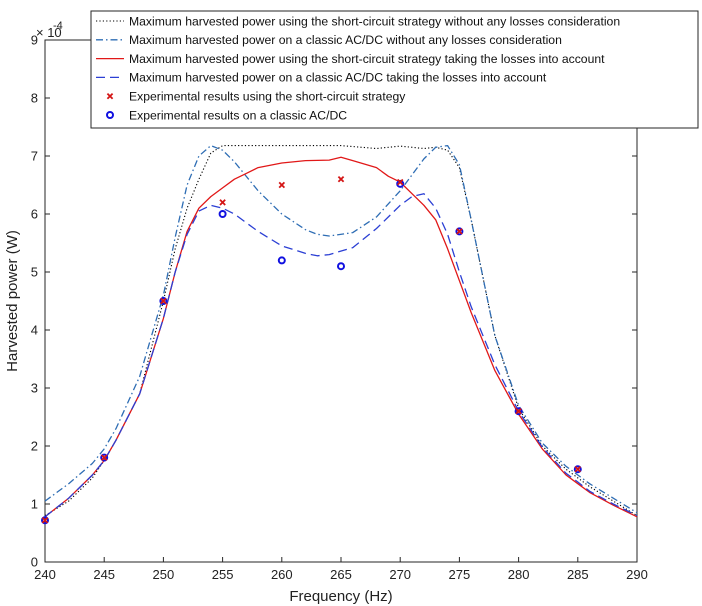 The image size is (702, 606). I want to click on legend-label: Experimental results on a classic AC/DC, so click(238, 115).